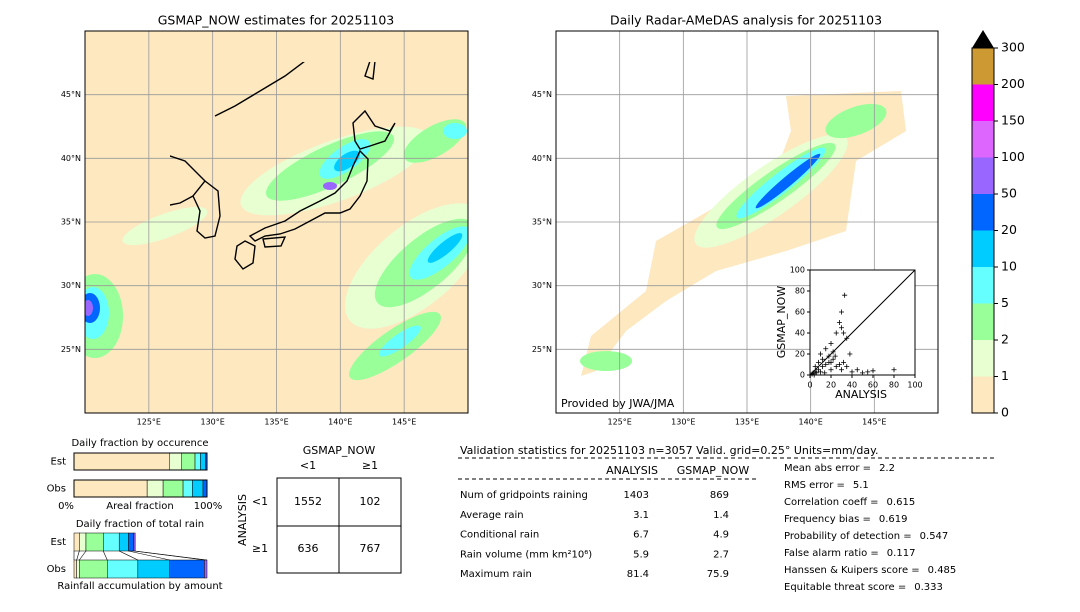 This screenshot has width=1080, height=612. I want to click on colorbar: 0 1 2 5 10 20 50 100 150 200 300, so click(998, 225).